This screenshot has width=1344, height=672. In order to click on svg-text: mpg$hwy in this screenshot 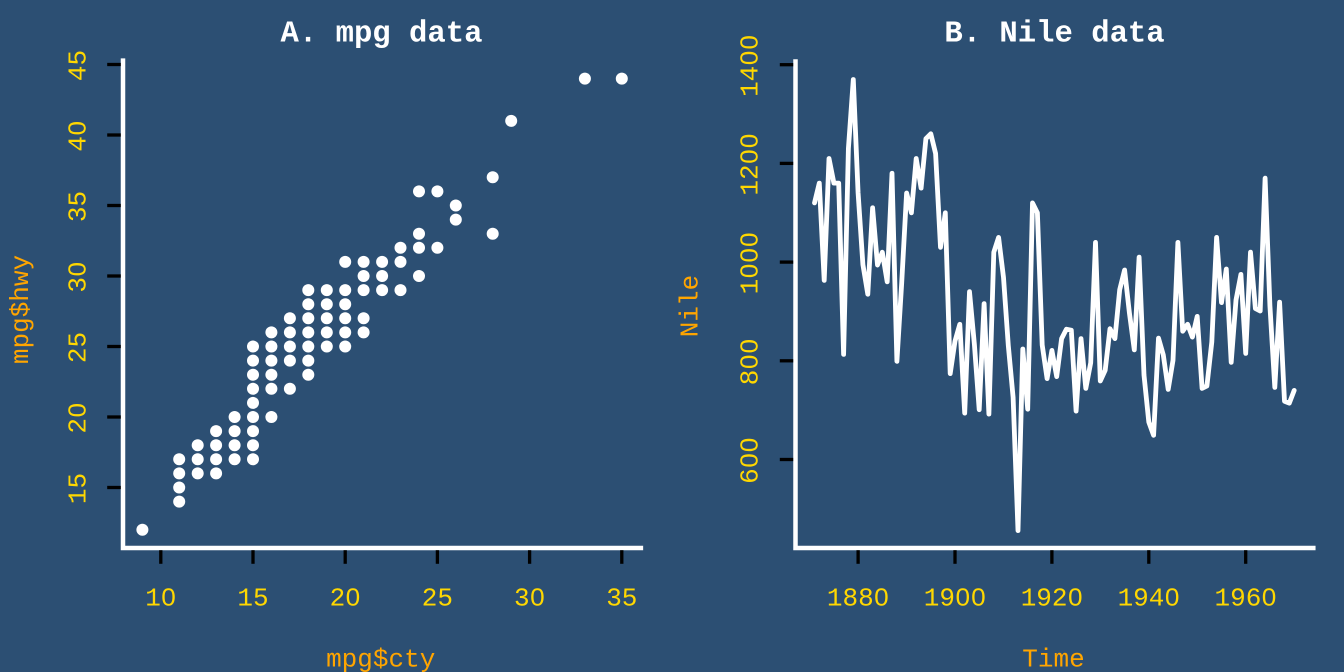, I will do `click(21, 309)`.